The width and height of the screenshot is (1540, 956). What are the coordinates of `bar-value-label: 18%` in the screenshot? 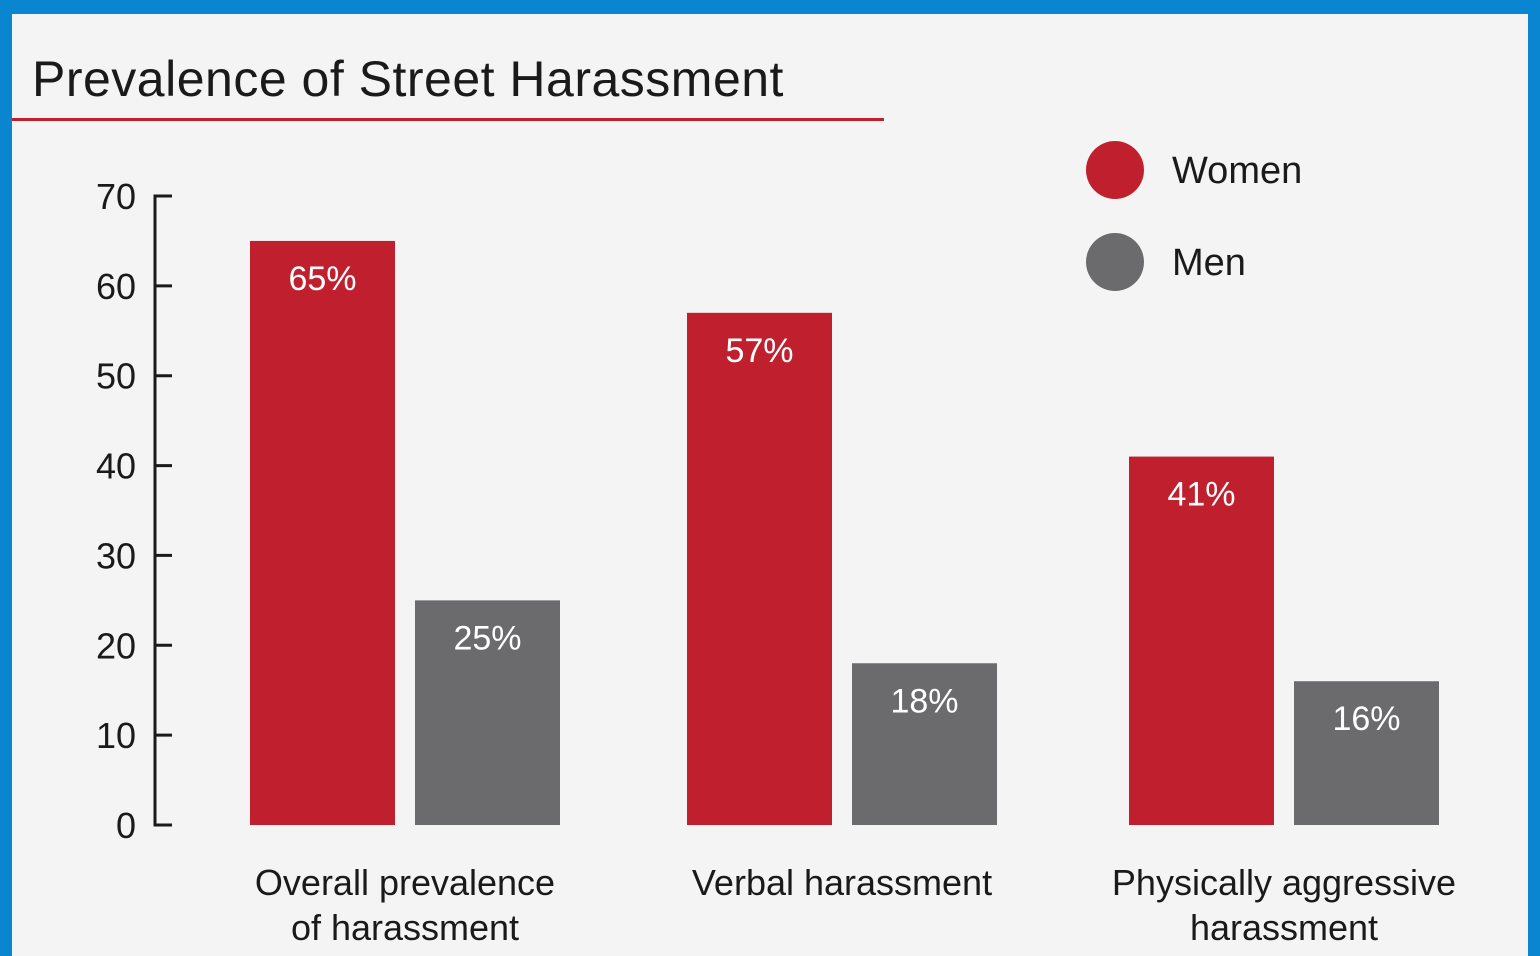 It's located at (924, 701).